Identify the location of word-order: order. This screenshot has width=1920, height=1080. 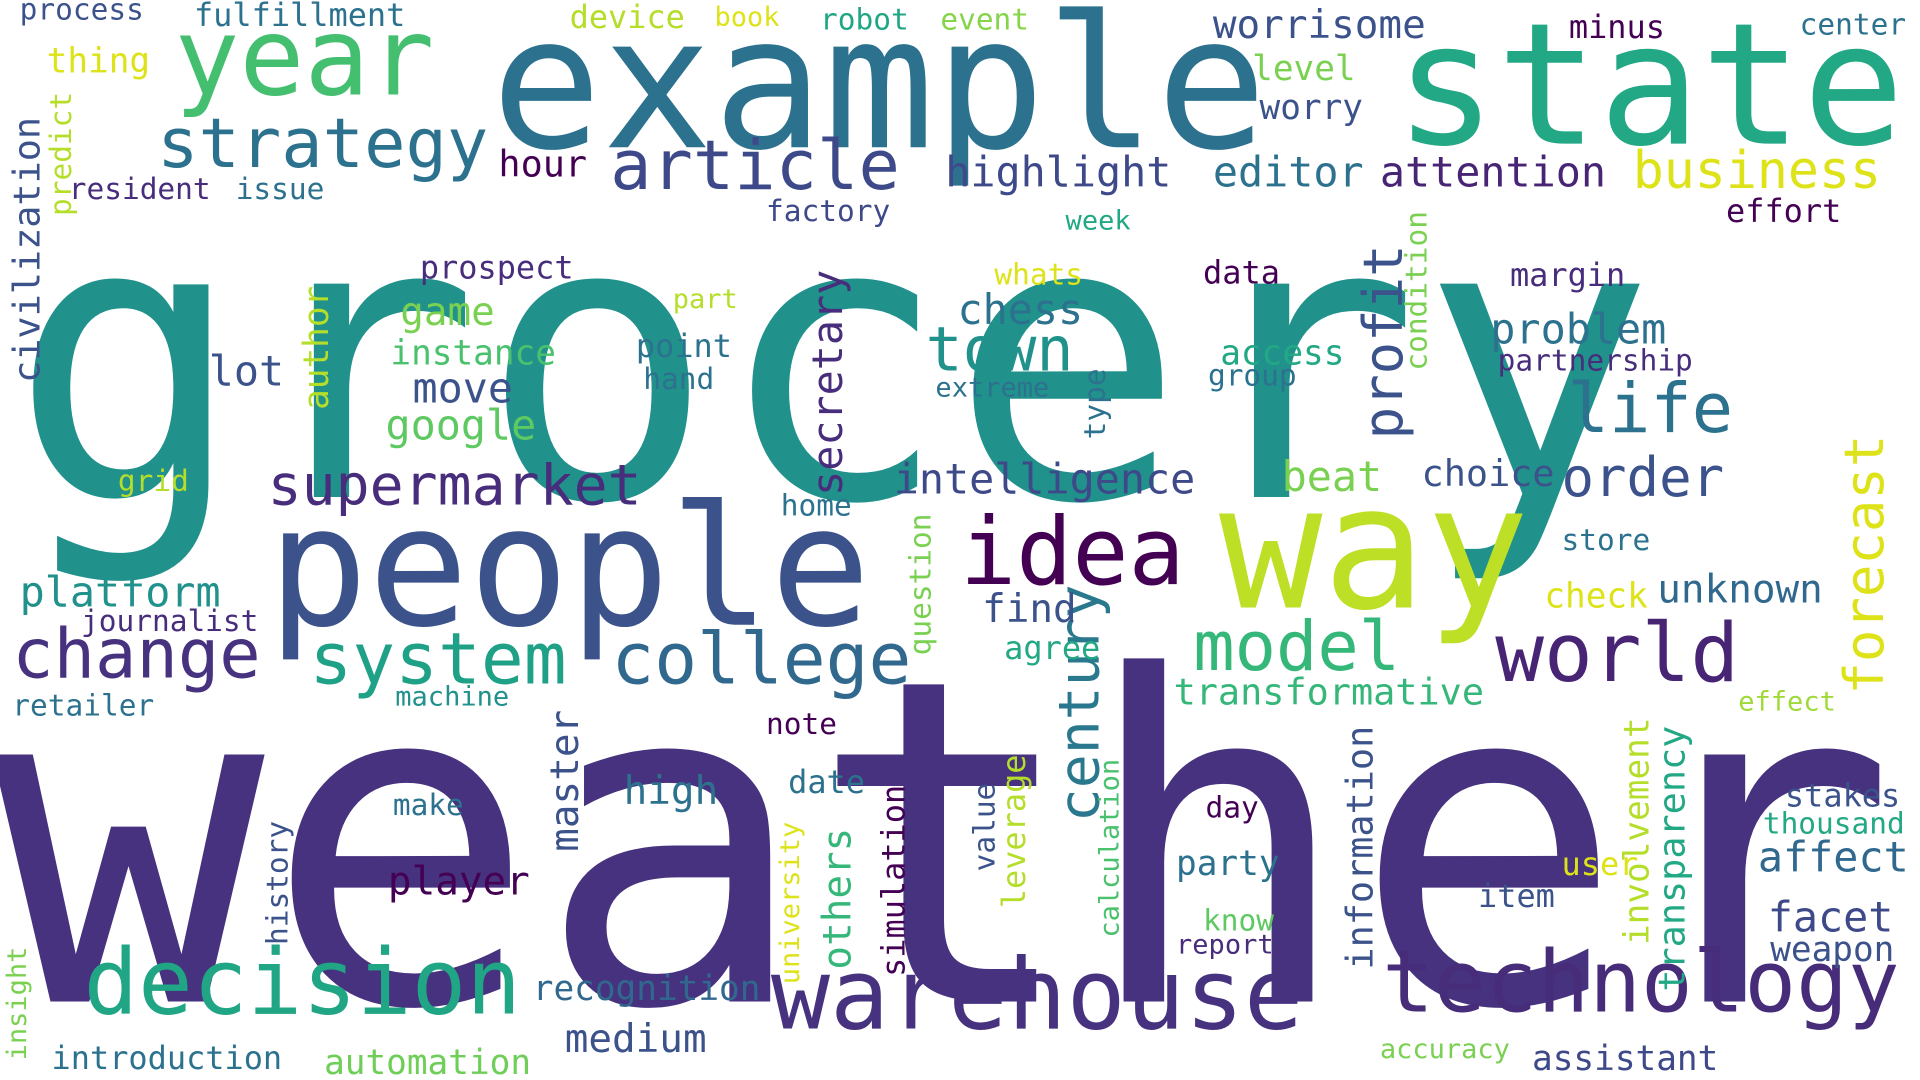
(1643, 478).